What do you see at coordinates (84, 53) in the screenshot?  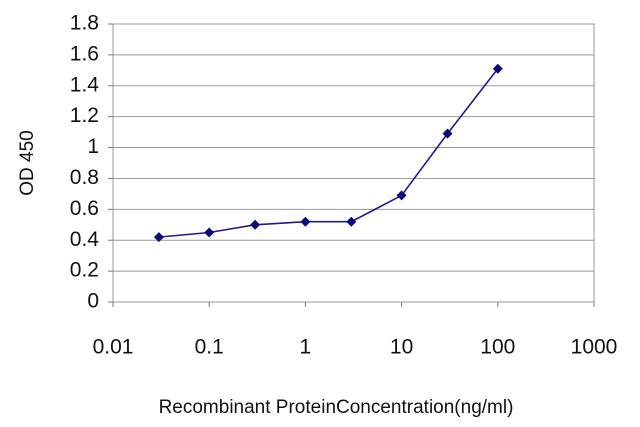 I see `y-tick-label: 1.6` at bounding box center [84, 53].